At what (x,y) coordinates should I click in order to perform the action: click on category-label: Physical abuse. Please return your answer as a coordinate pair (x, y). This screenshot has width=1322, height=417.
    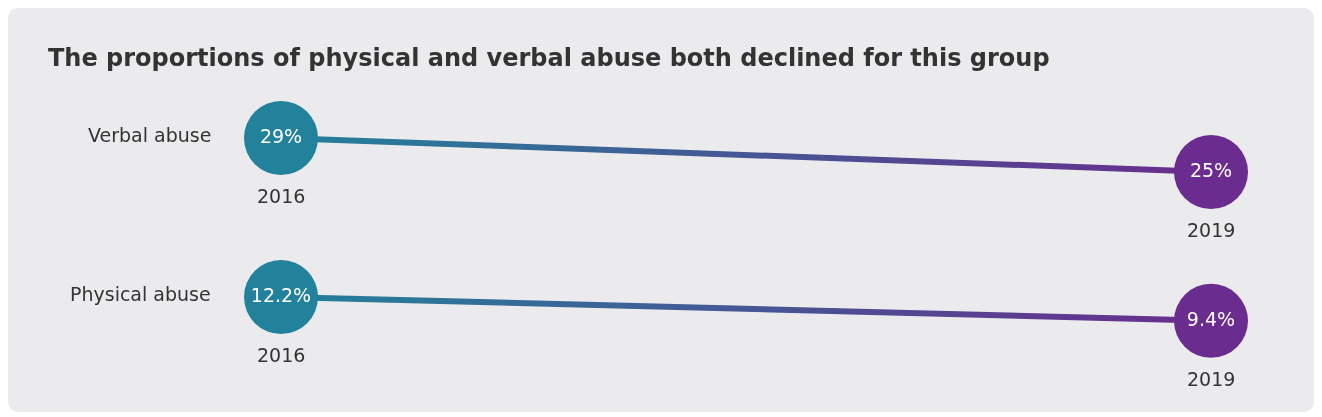
    Looking at the image, I should click on (140, 294).